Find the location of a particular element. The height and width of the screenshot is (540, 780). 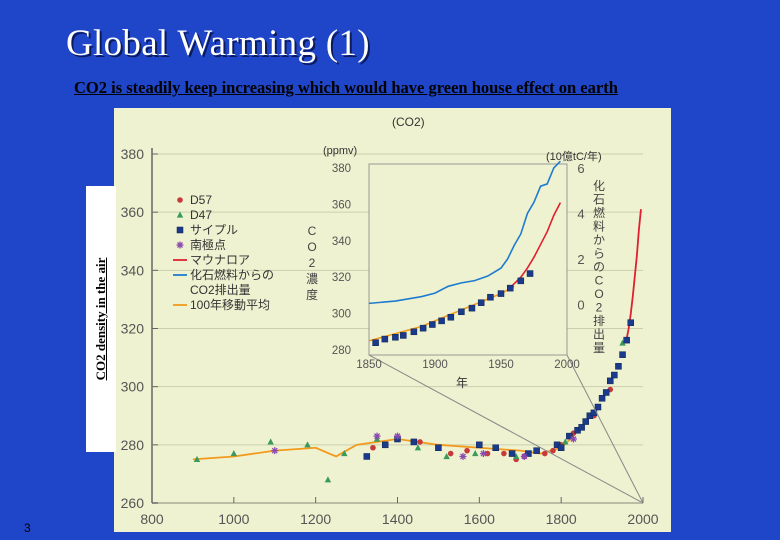

inset-y2-tick-label: 4 is located at coordinates (580, 214).